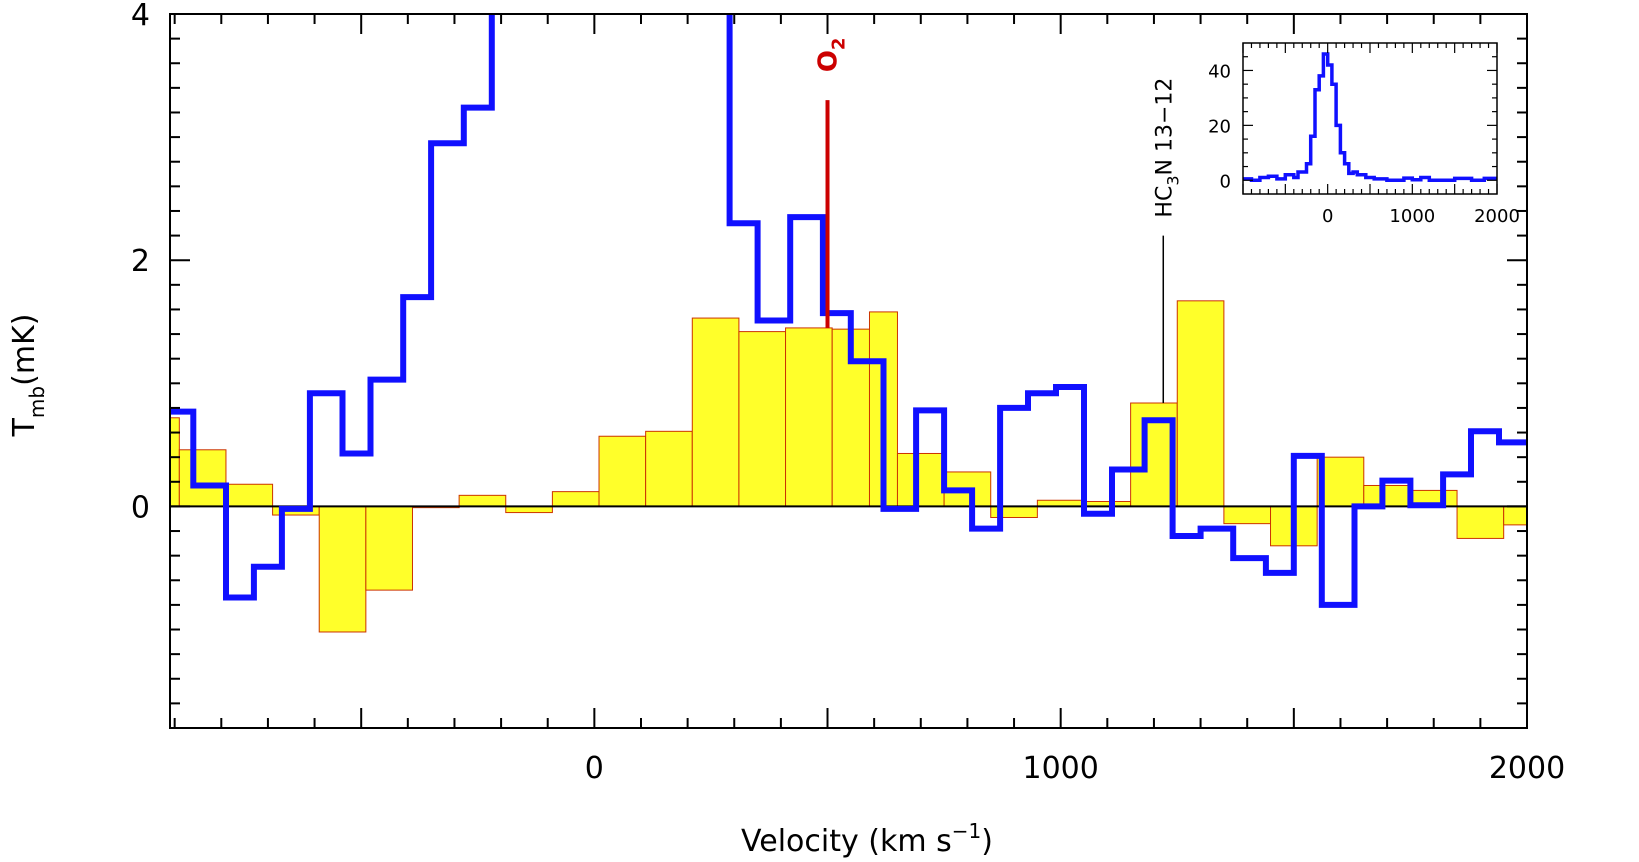 Image resolution: width=1639 pixels, height=862 pixels. I want to click on inset-y-tick-label: 20, so click(1219, 126).